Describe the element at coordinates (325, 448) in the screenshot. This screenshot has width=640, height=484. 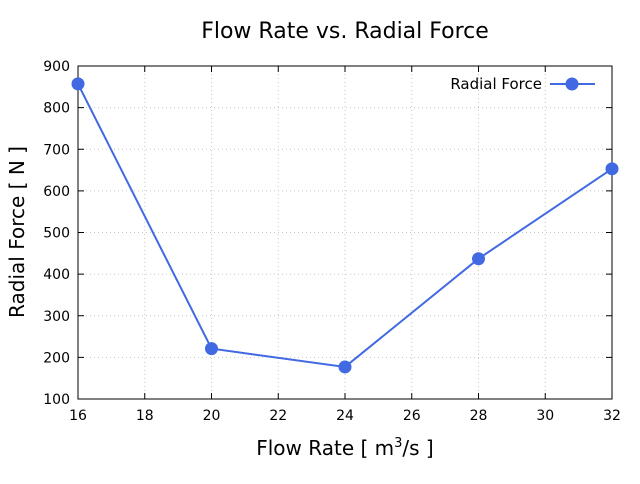
I see `x-axis-label-main: Flow Rate [ m` at that location.